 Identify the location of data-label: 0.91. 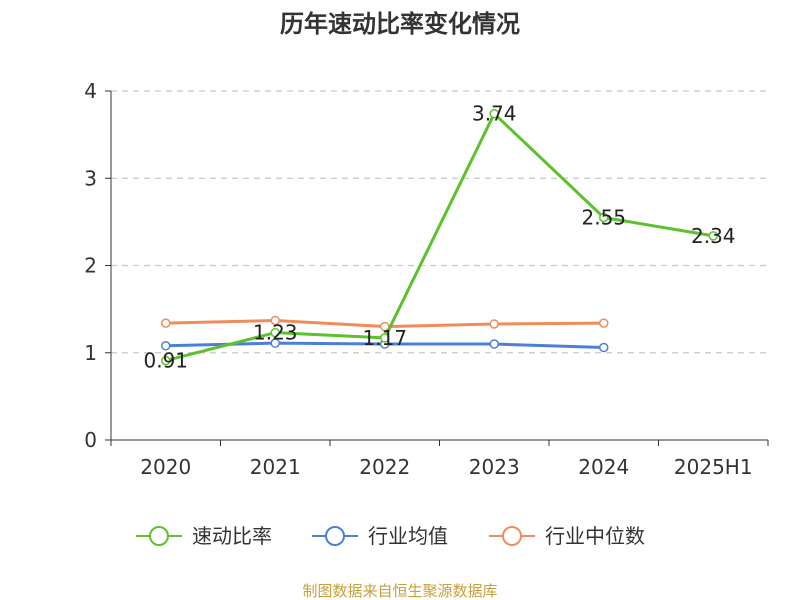
(165, 361).